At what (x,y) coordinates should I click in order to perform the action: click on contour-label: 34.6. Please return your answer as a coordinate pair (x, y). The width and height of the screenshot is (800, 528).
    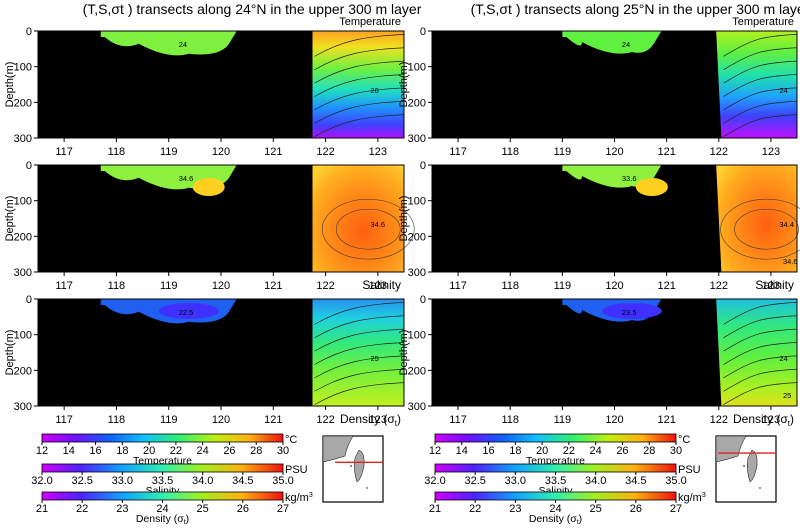
    Looking at the image, I should click on (186, 178).